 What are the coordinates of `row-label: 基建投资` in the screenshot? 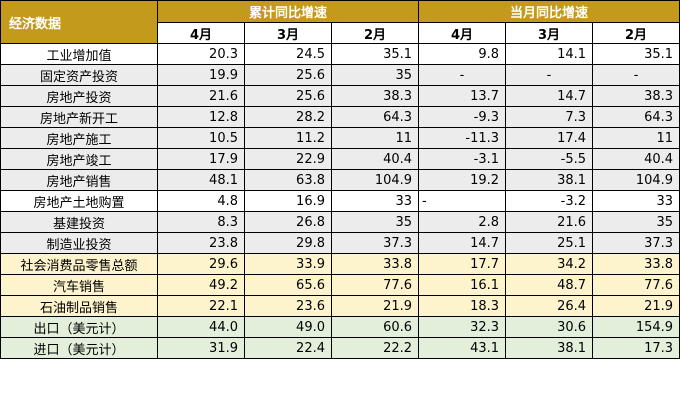 It's located at (79, 222).